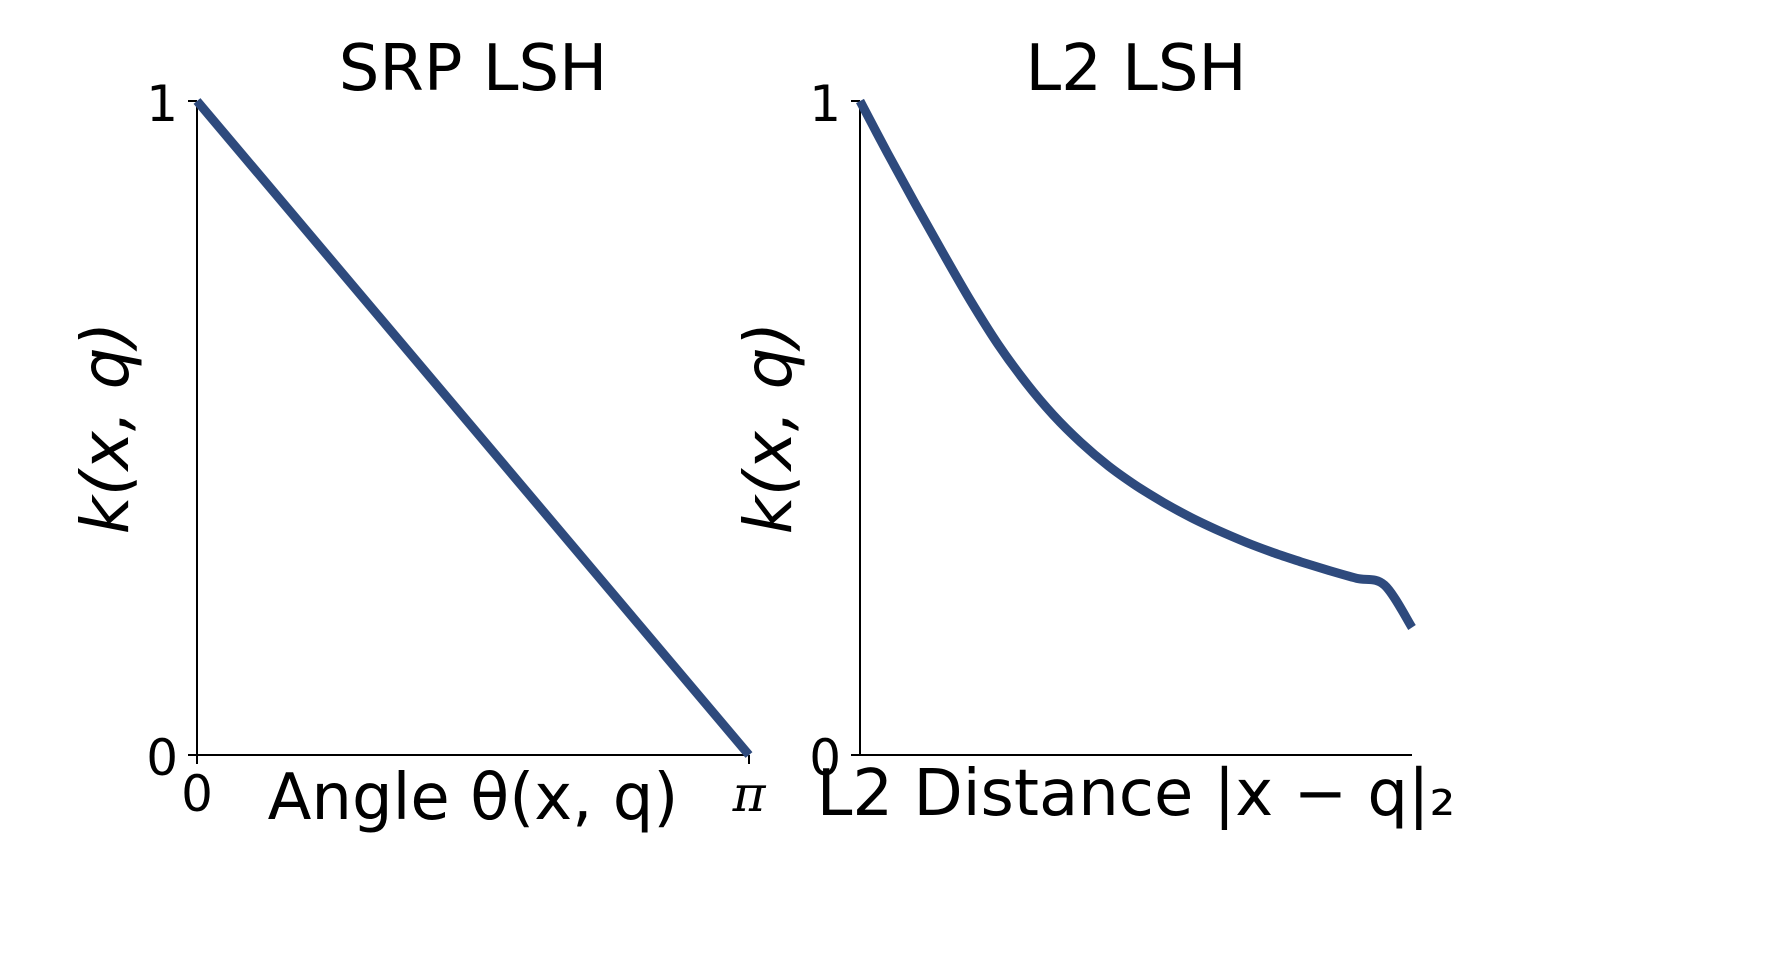  What do you see at coordinates (749, 794) in the screenshot?
I see `x-tick-label: π` at bounding box center [749, 794].